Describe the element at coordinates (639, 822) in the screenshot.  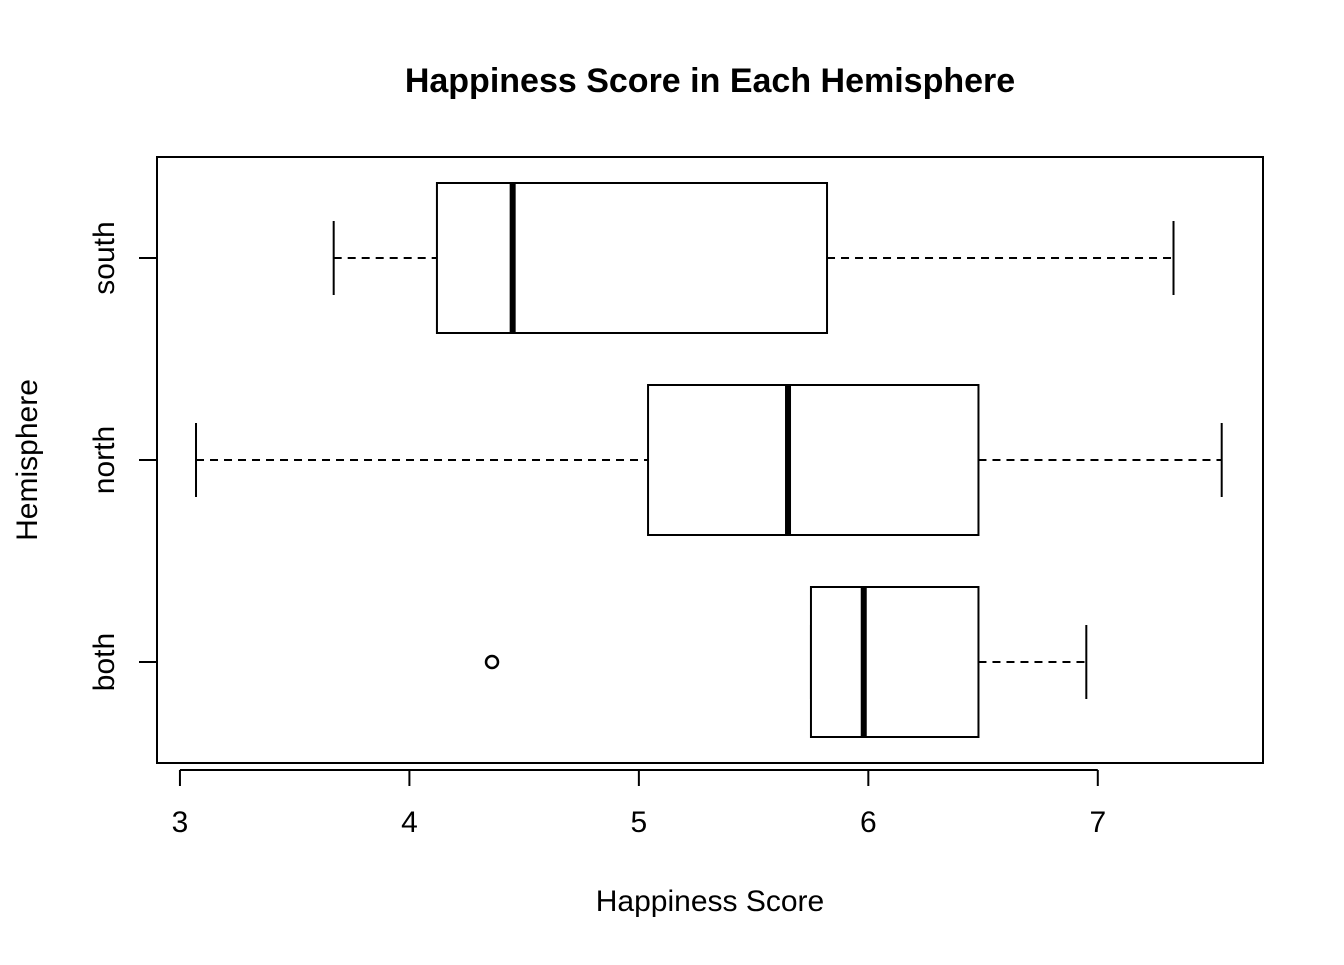
I see `x-tick-label-5: 5` at that location.